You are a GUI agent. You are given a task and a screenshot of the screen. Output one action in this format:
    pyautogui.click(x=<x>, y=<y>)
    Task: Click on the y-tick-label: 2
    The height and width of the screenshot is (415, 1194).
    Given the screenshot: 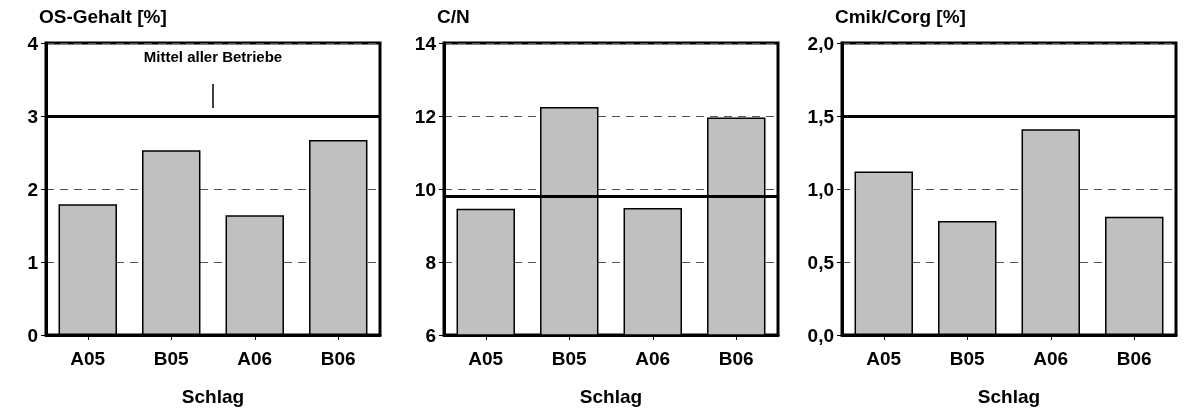 What is the action you would take?
    pyautogui.click(x=32, y=189)
    